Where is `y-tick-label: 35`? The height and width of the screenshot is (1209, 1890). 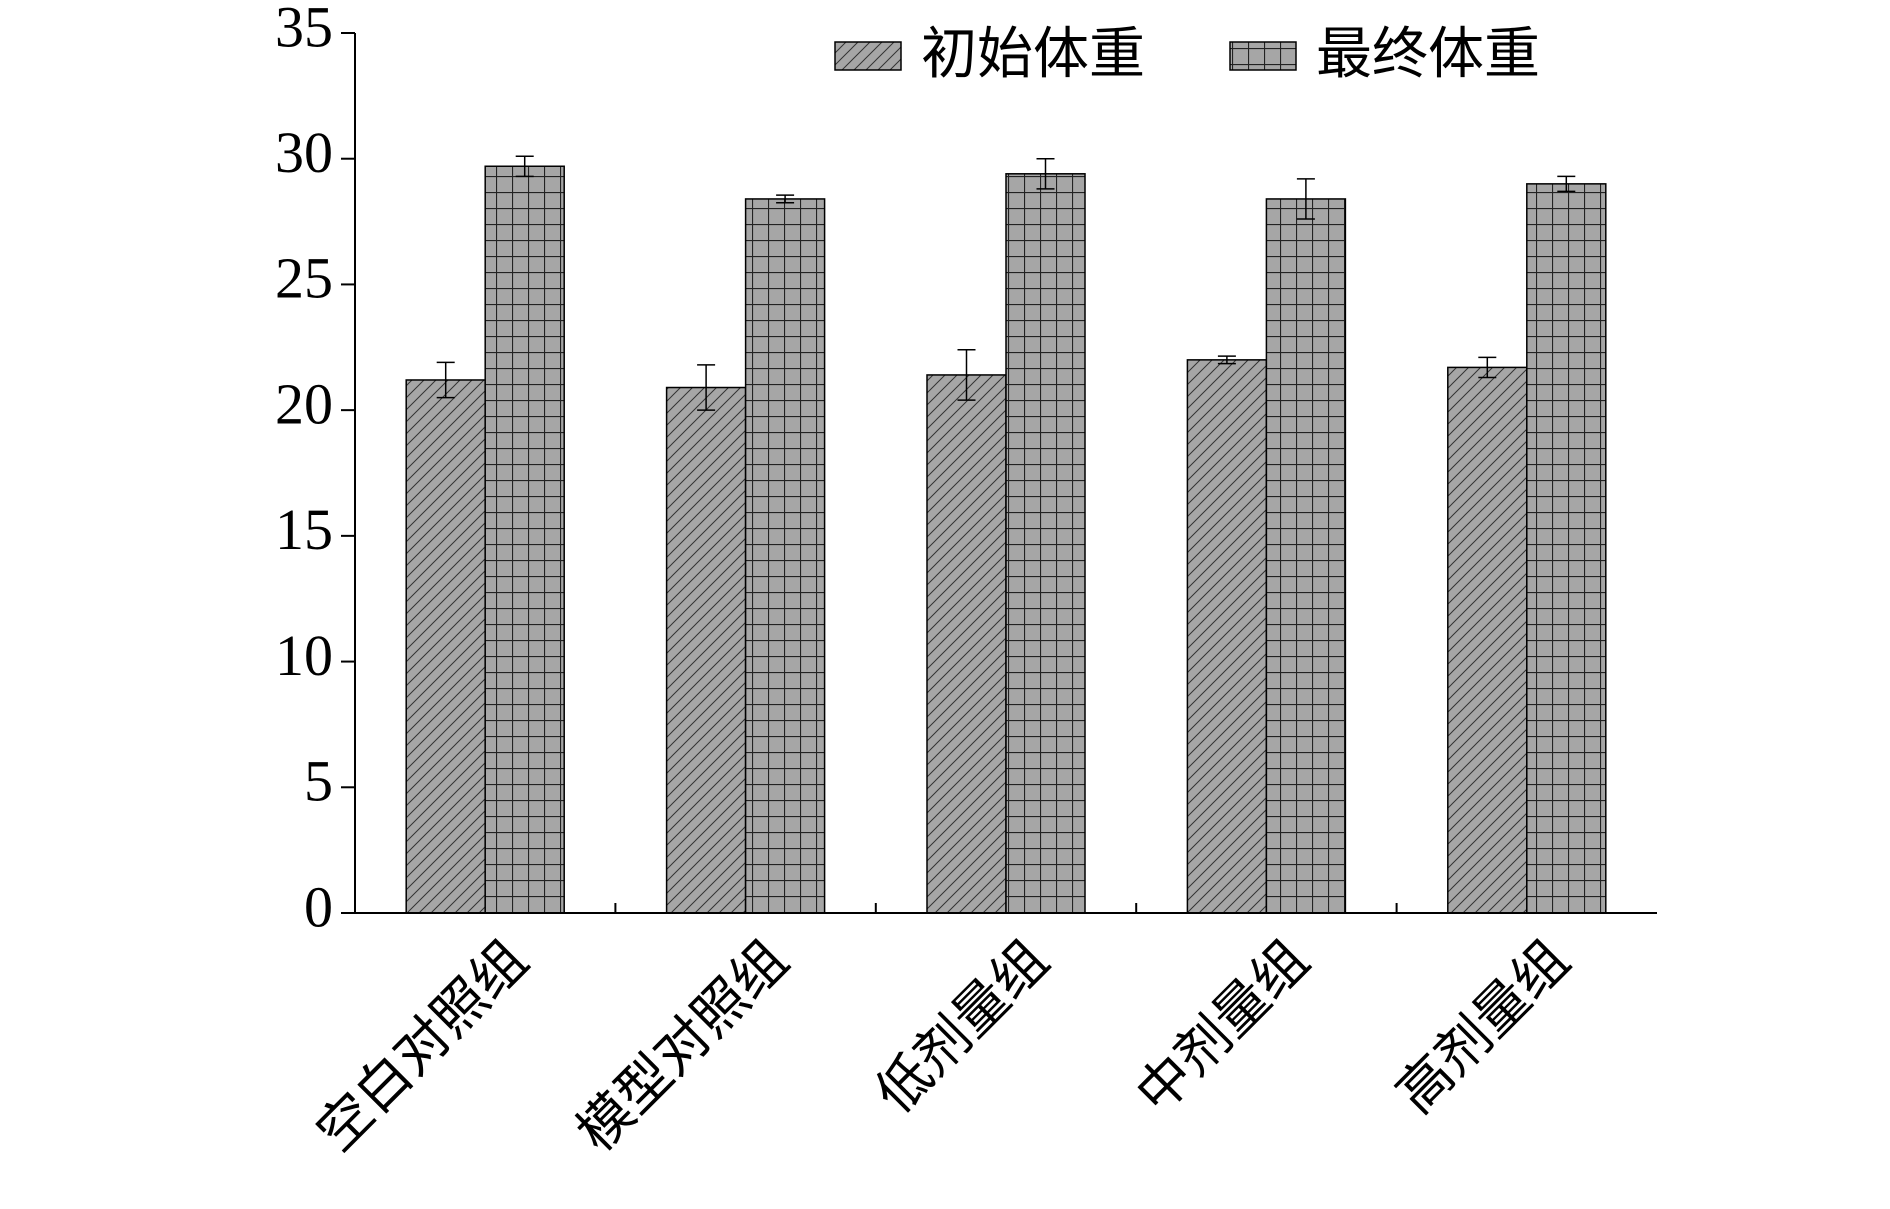
y-tick-label: 35 is located at coordinates (304, 29).